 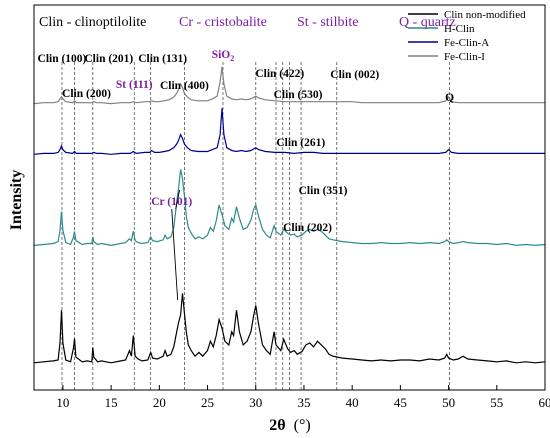 I want to click on key-cr: Cr - cristobalite, so click(x=223, y=22).